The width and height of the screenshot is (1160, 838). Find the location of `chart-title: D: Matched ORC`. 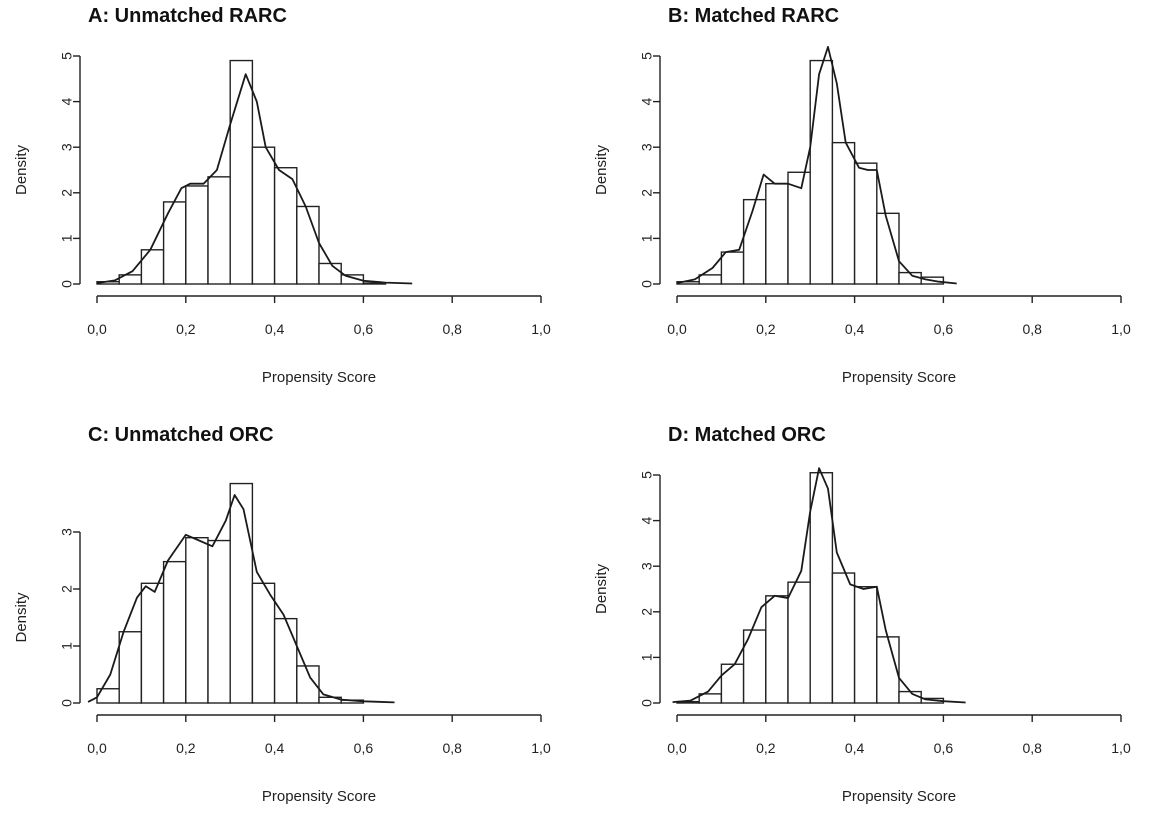

chart-title: D: Matched ORC is located at coordinates (747, 435).